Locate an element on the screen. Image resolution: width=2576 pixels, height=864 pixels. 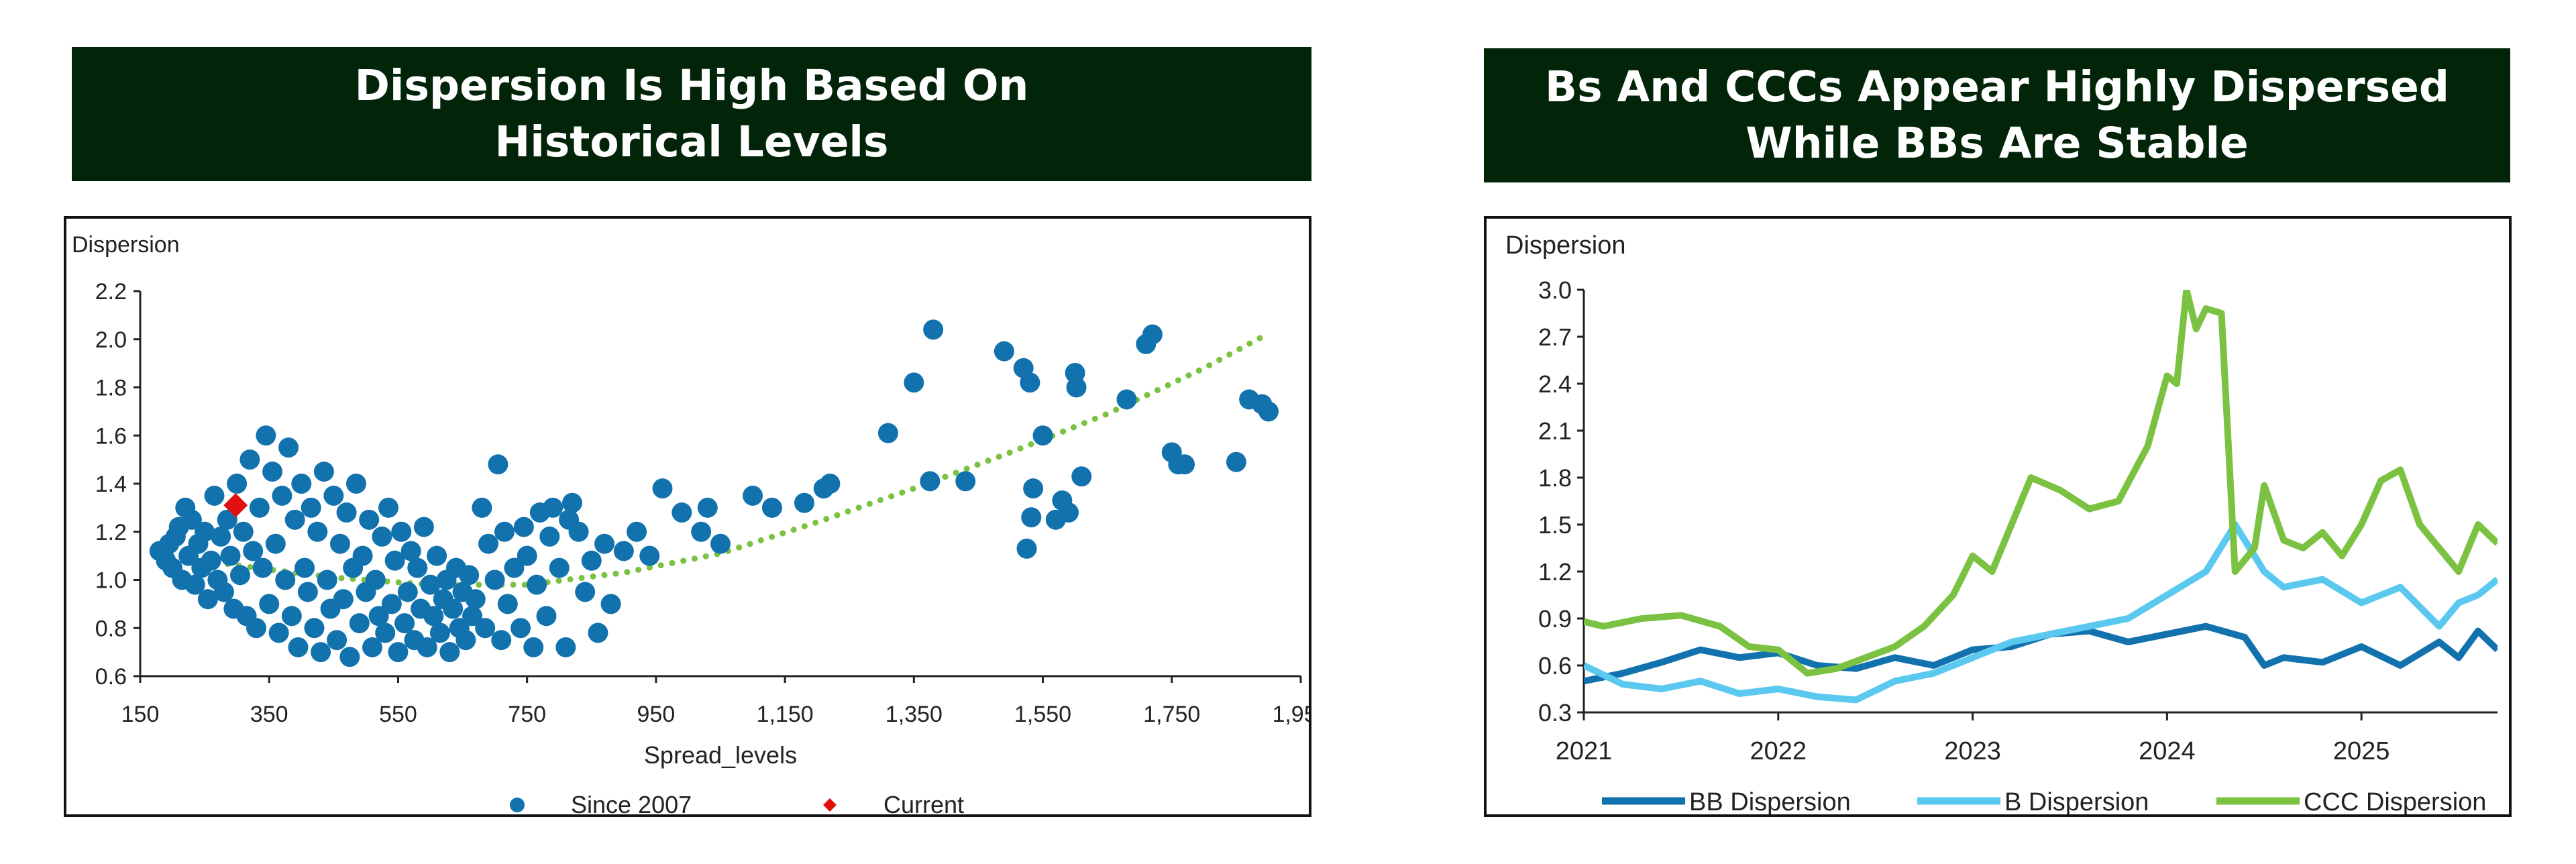
x-tick-label: 1,750 is located at coordinates (1171, 714).